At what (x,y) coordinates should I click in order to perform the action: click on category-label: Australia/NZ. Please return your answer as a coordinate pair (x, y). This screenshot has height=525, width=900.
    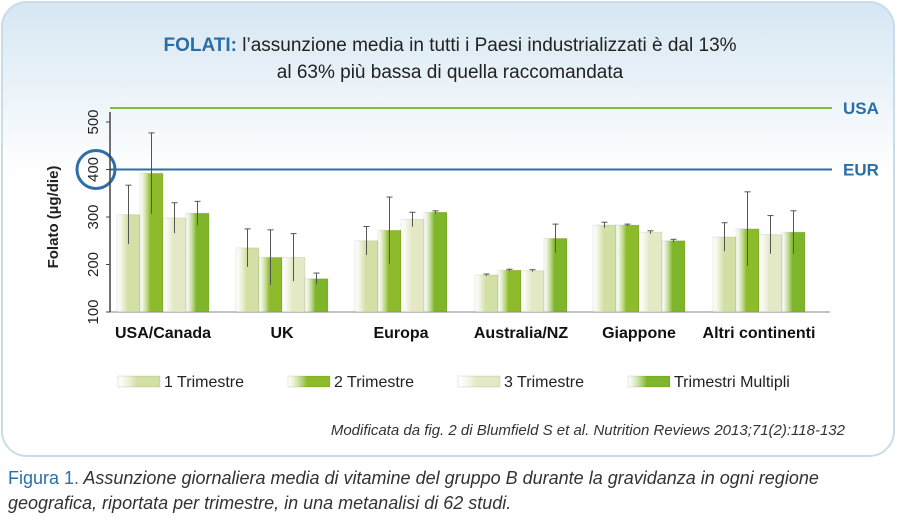
    Looking at the image, I should click on (521, 333).